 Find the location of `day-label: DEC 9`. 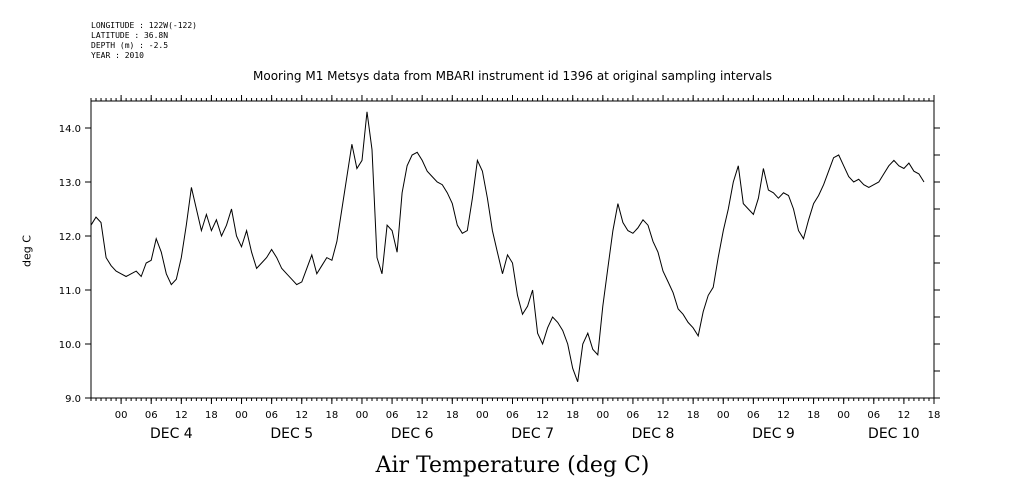

day-label: DEC 9 is located at coordinates (773, 434).